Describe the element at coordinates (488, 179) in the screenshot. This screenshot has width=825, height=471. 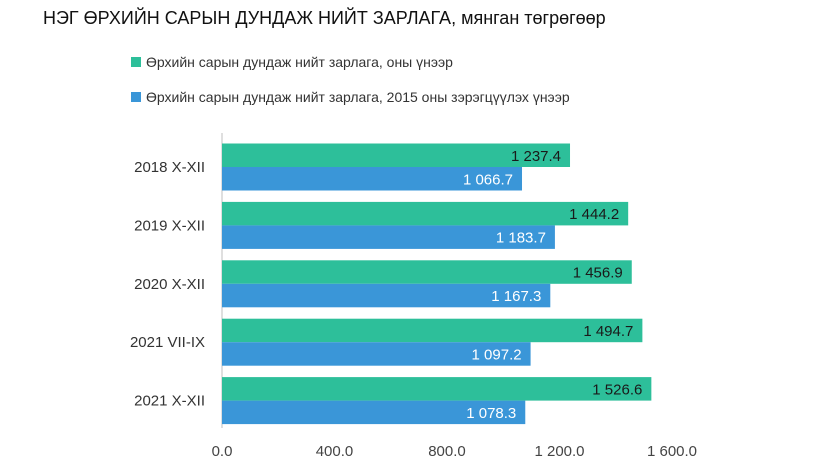
I see `data-label: 1 066.7` at that location.